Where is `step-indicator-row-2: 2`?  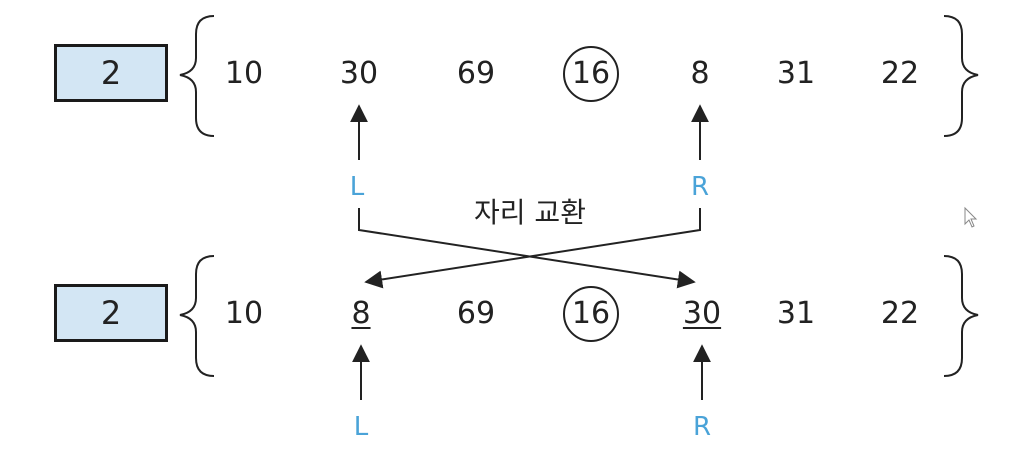
step-indicator-row-2: 2 is located at coordinates (111, 313).